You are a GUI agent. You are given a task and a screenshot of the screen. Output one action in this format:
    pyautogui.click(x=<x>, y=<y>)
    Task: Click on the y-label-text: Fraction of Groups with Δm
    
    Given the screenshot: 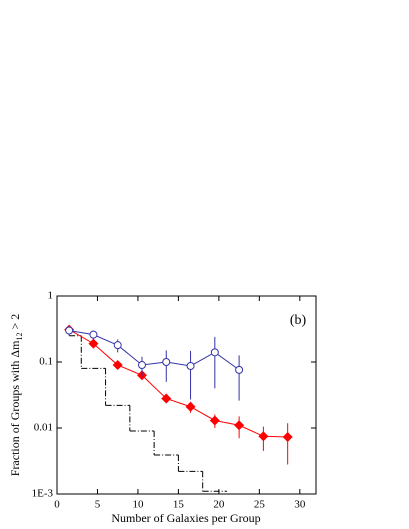 What is the action you would take?
    pyautogui.click(x=15, y=408)
    